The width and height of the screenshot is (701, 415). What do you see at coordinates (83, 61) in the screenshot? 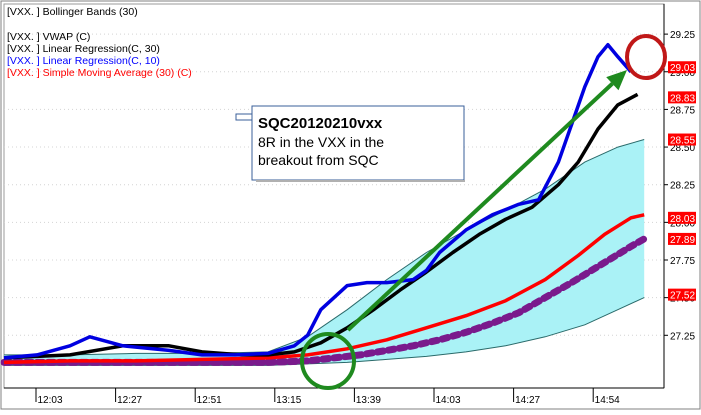
I see `legend-entry: [VXX. ] Linear Regression(C, 10)` at bounding box center [83, 61].